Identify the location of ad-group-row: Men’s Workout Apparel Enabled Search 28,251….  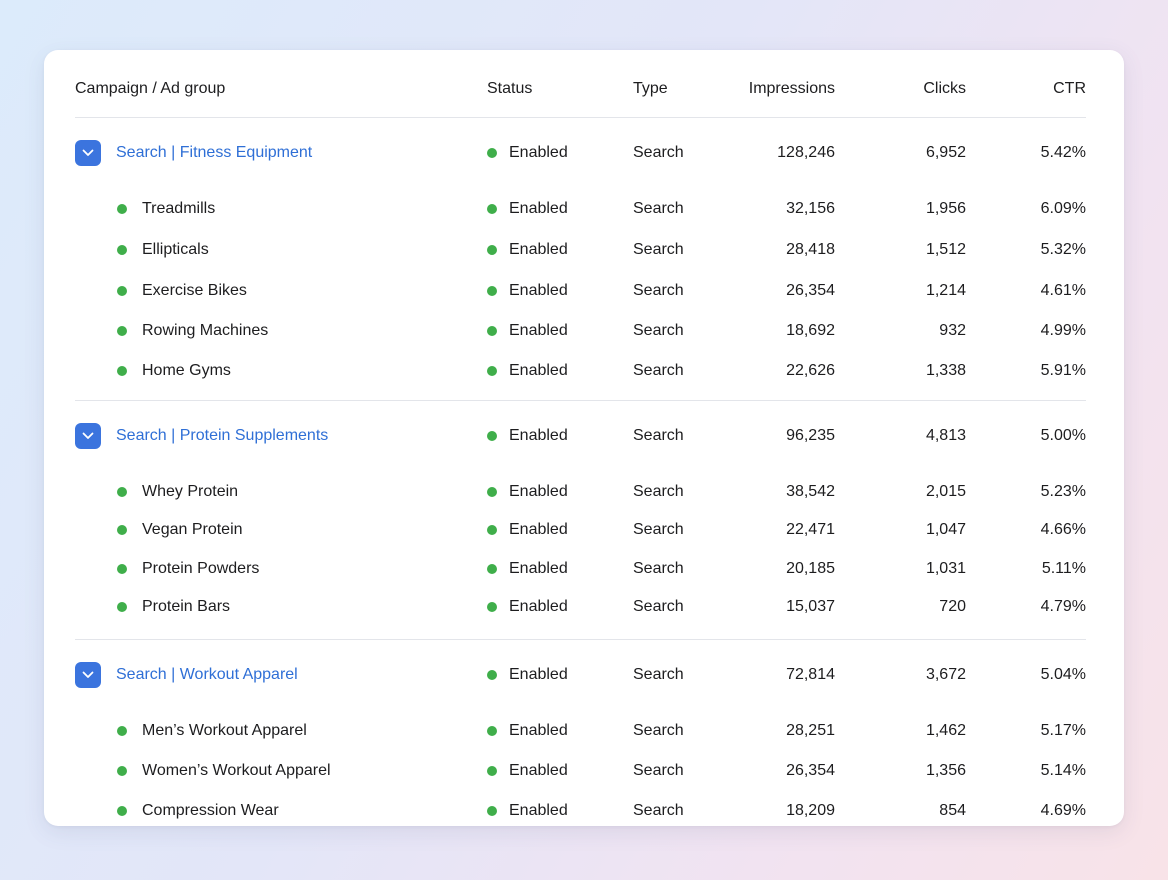
(580, 731).